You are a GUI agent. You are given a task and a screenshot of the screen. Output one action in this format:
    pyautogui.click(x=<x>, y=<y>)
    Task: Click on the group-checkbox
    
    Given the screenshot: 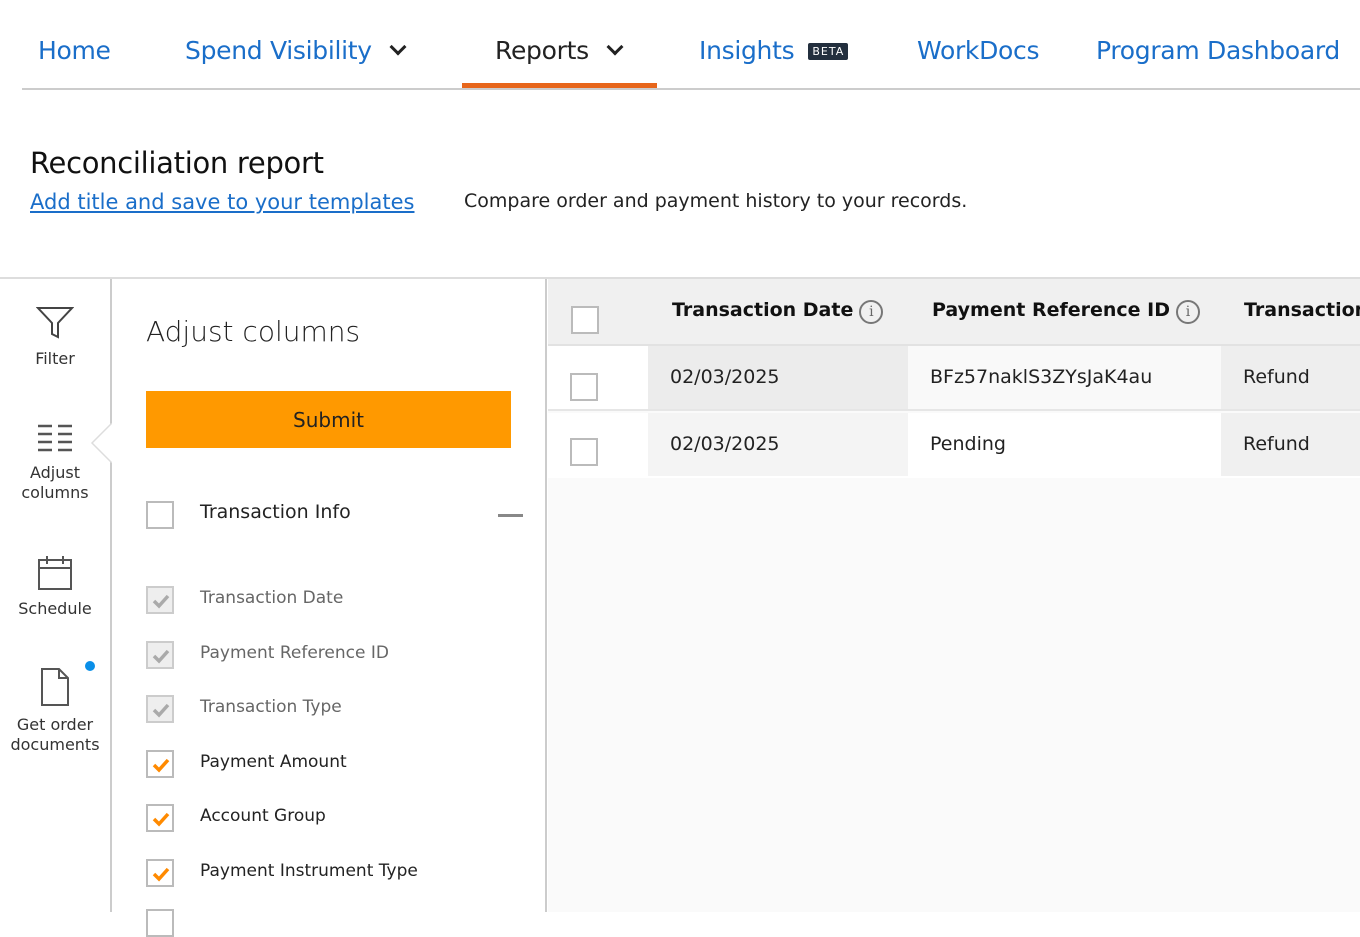 What is the action you would take?
    pyautogui.click(x=160, y=515)
    